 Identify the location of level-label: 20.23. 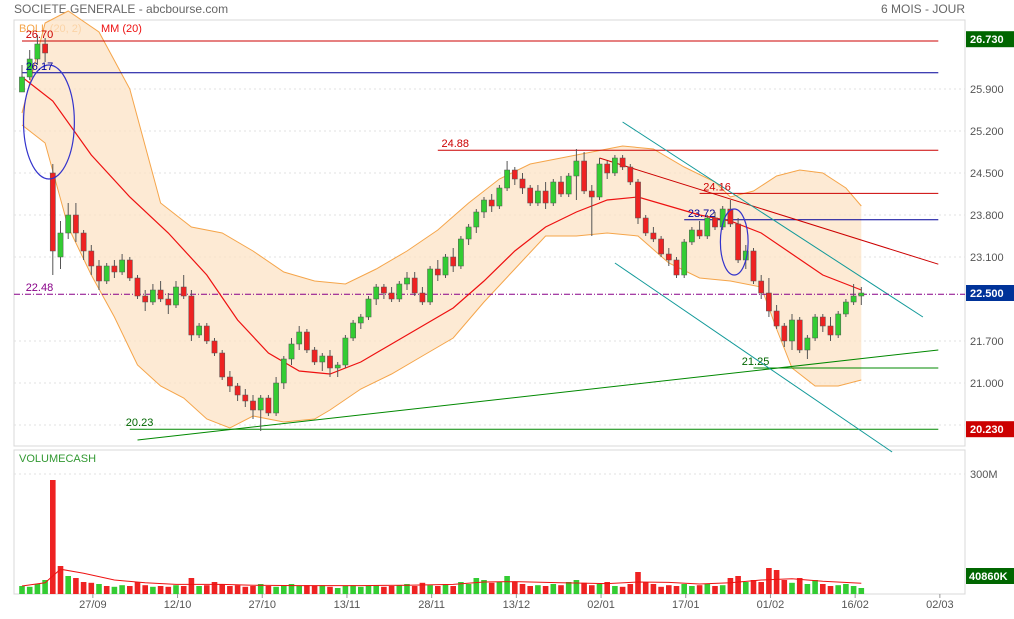
(140, 423).